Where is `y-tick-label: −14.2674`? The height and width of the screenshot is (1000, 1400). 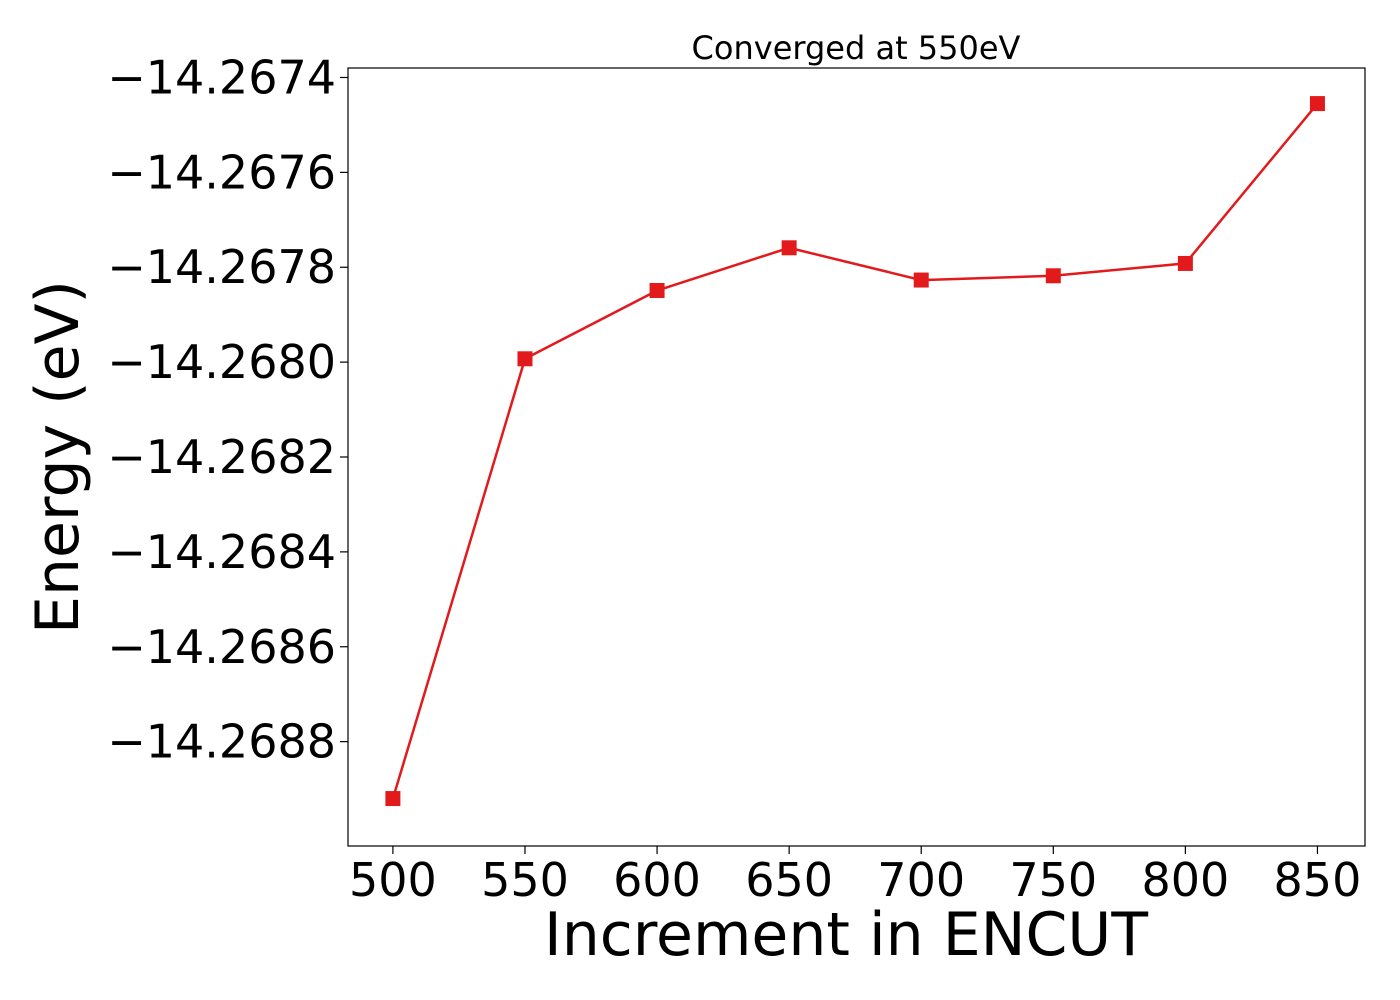
y-tick-label: −14.2674 is located at coordinates (221, 77).